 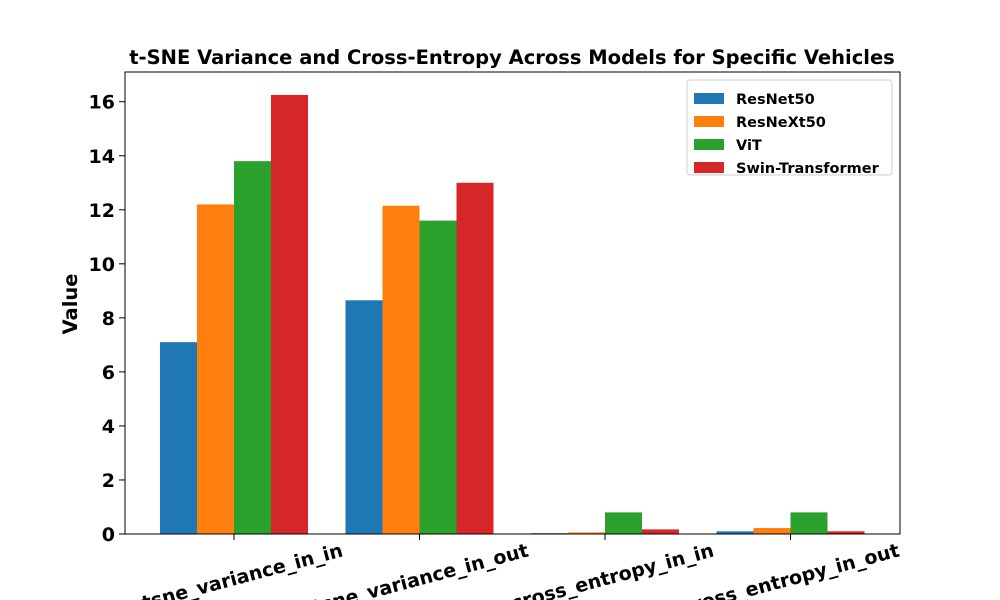 I want to click on bar-resnet50-cross-entropy-in-out, so click(x=735, y=532).